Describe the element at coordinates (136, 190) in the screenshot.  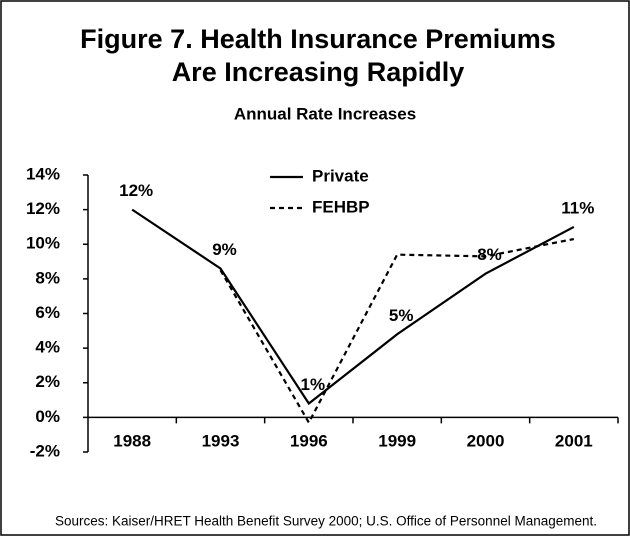
I see `data-label: 12%` at that location.